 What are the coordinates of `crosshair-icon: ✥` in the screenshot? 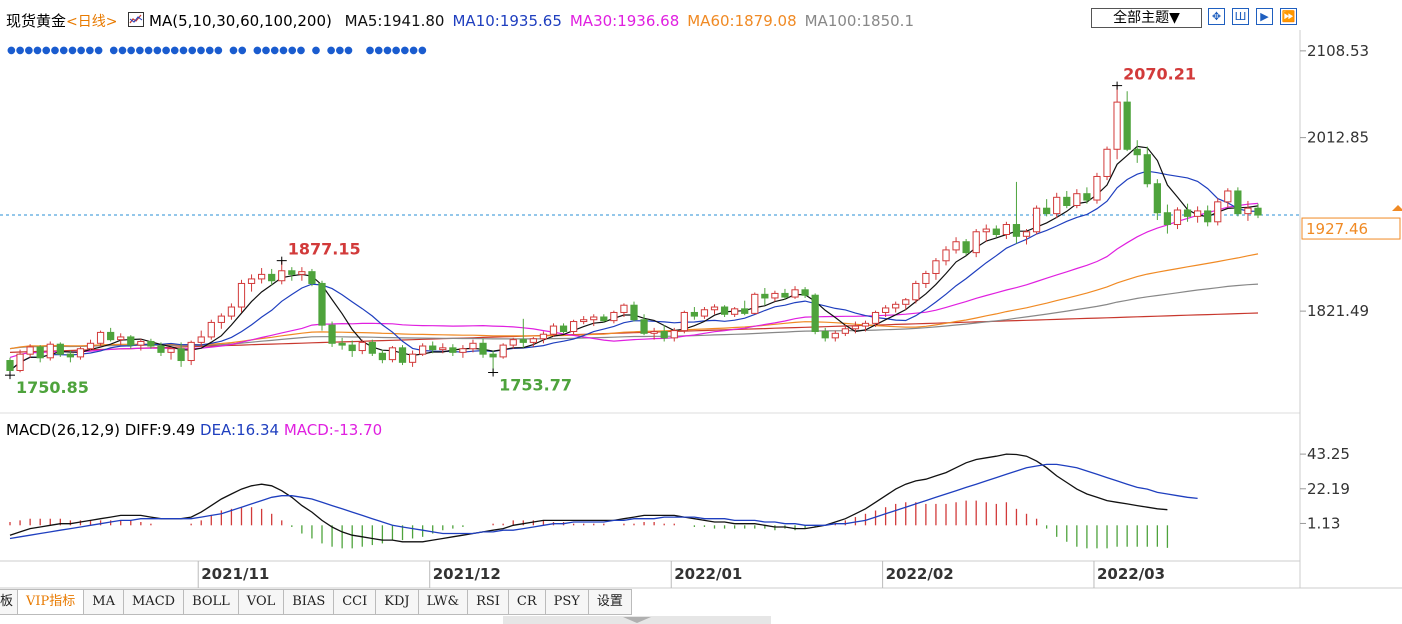 It's located at (1216, 16).